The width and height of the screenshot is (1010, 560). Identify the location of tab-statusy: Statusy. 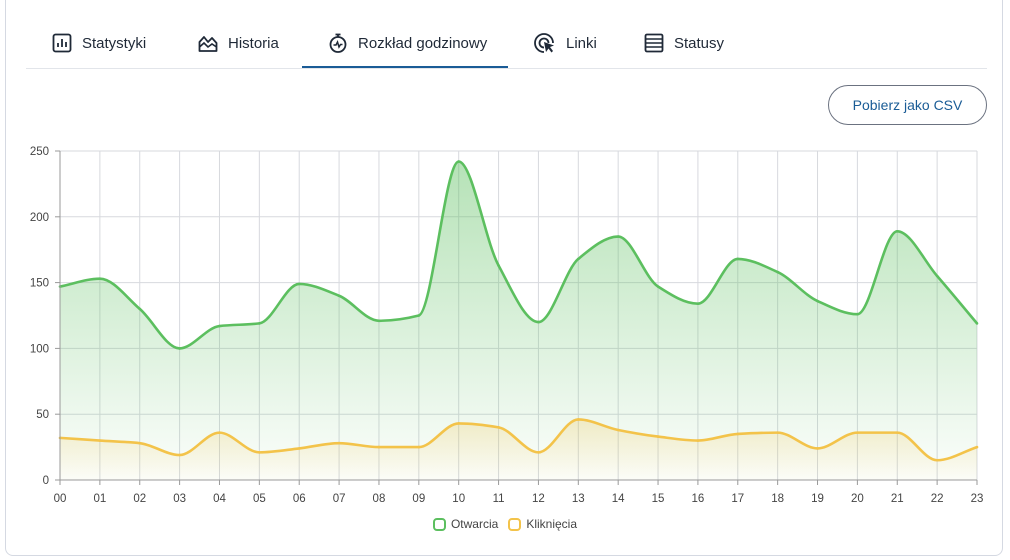
(684, 43).